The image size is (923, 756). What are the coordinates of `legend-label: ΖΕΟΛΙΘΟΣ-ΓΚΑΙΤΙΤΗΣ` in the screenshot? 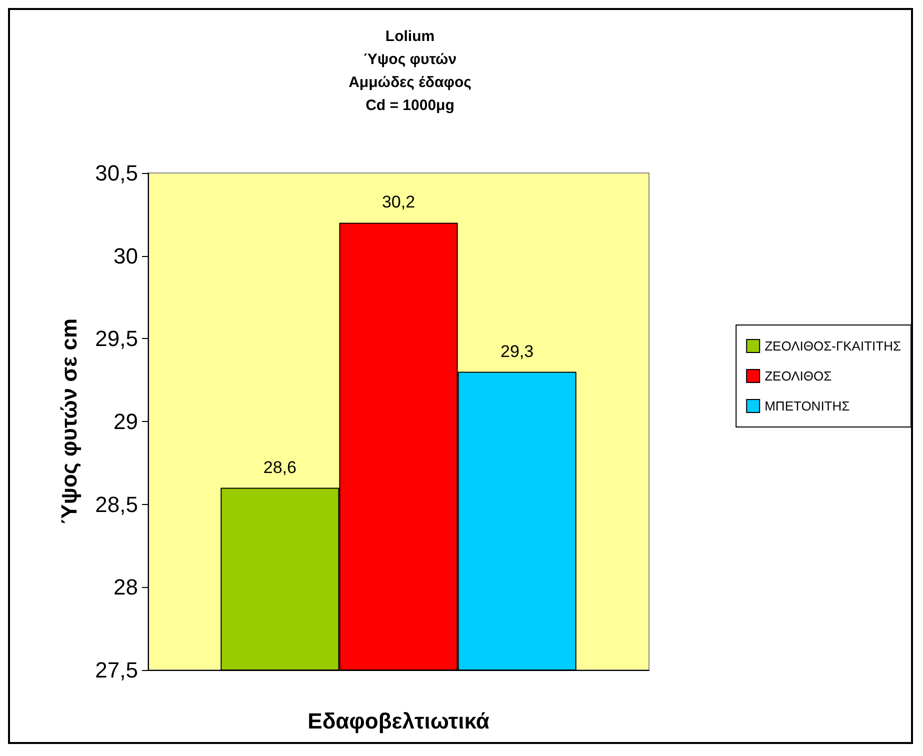 It's located at (832, 346).